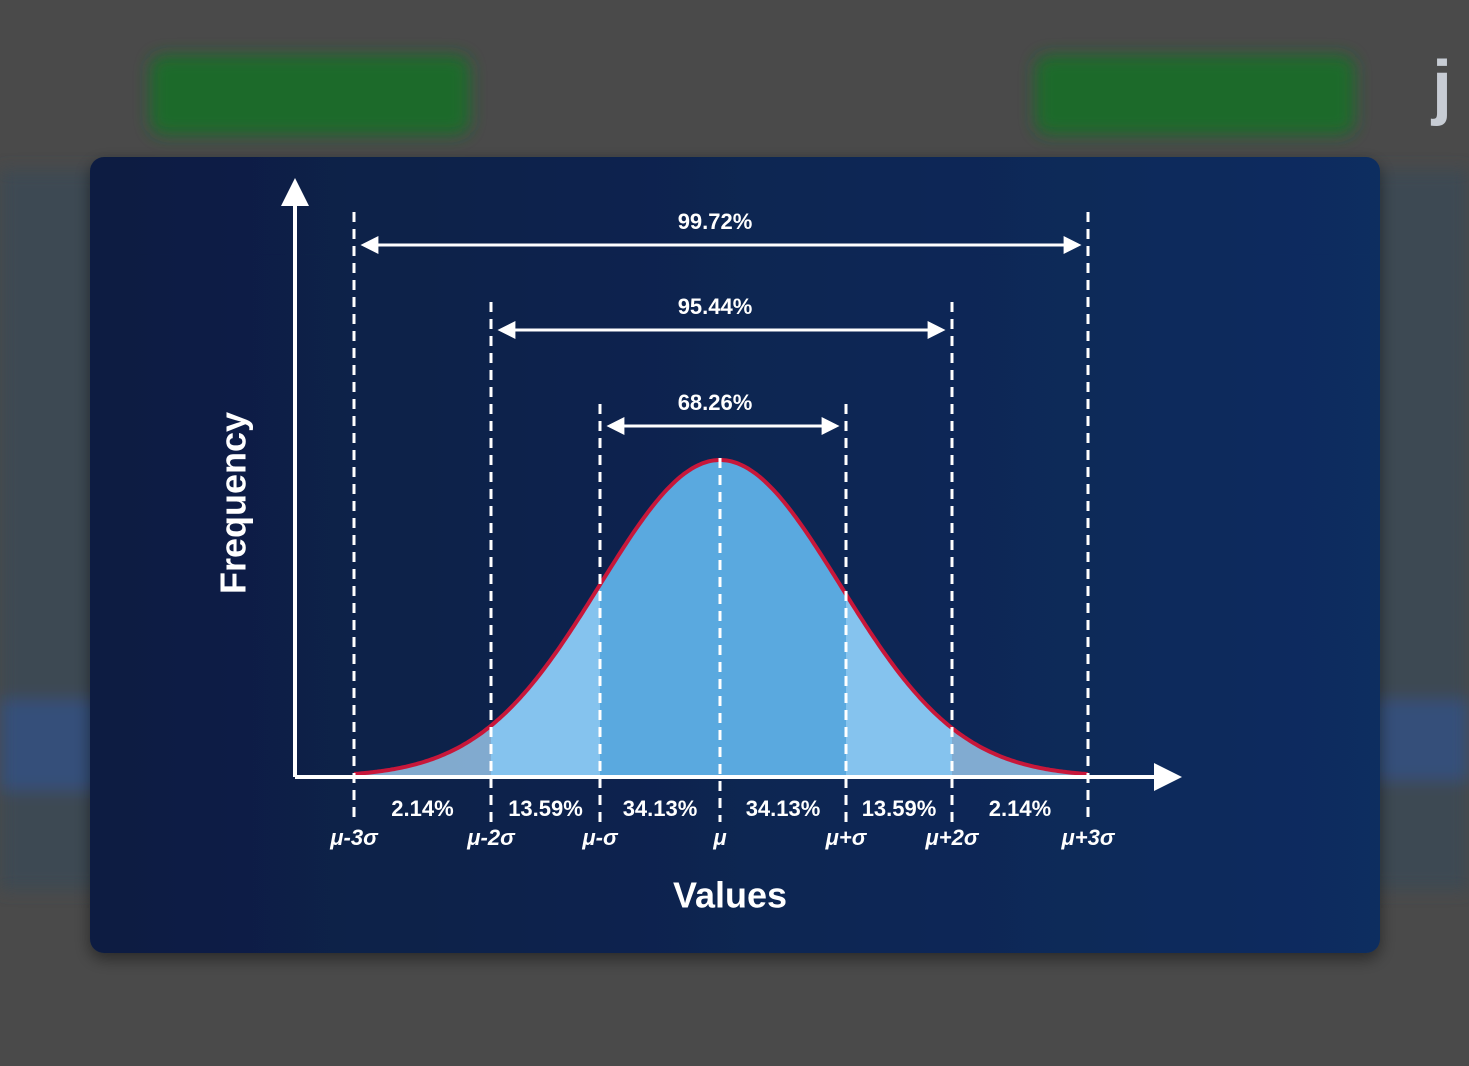  I want to click on range-label: 95.44%, so click(715, 306).